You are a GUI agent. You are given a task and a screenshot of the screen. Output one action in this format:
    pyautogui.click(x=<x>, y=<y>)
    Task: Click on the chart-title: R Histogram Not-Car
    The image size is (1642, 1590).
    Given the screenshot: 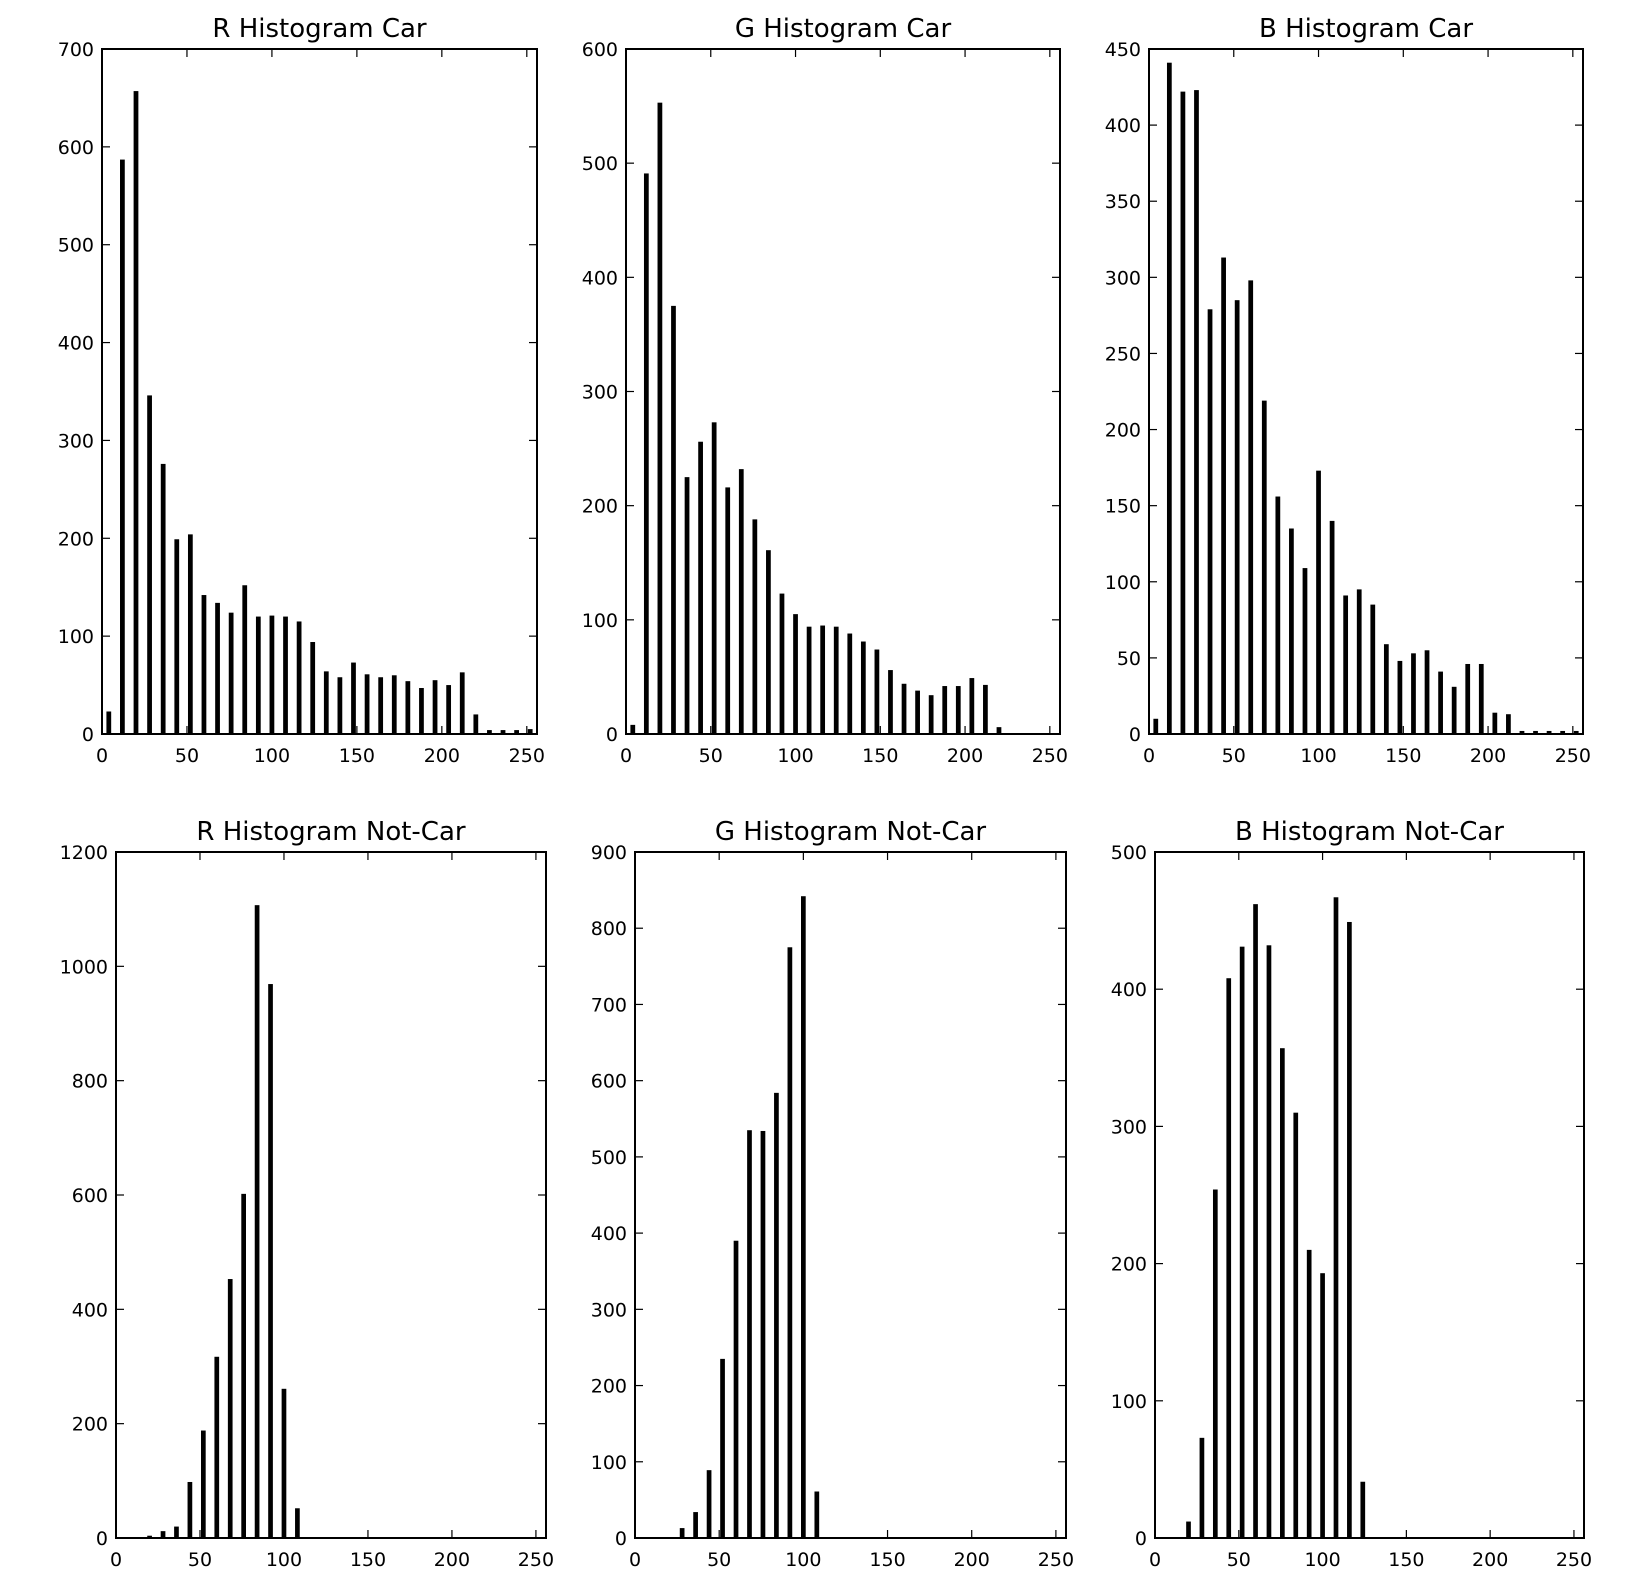 What is the action you would take?
    pyautogui.click(x=330, y=832)
    